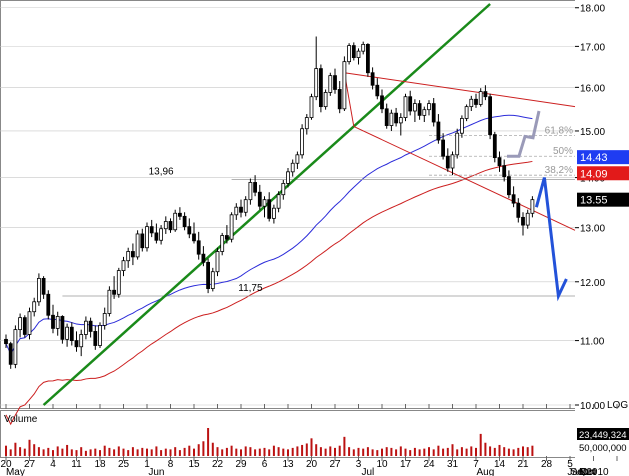 The height and width of the screenshot is (476, 629). Describe the element at coordinates (563, 151) in the screenshot. I see `fib-label: 50%` at that location.